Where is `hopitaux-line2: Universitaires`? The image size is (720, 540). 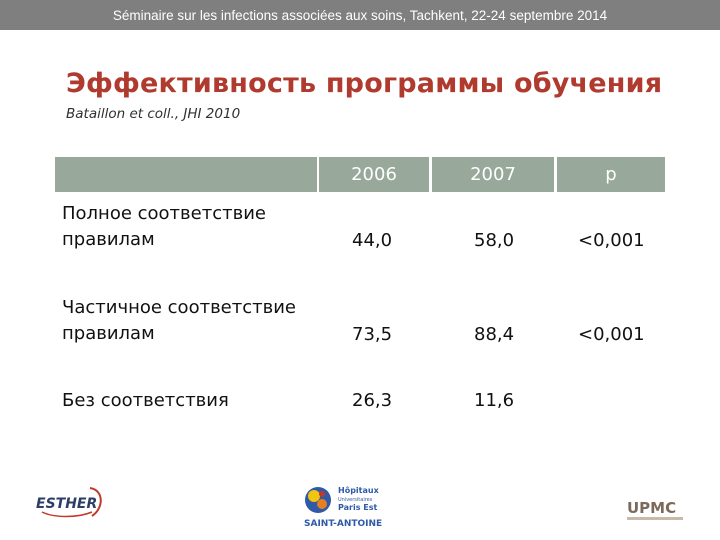
hopitaux-line2: Universitaires is located at coordinates (355, 500).